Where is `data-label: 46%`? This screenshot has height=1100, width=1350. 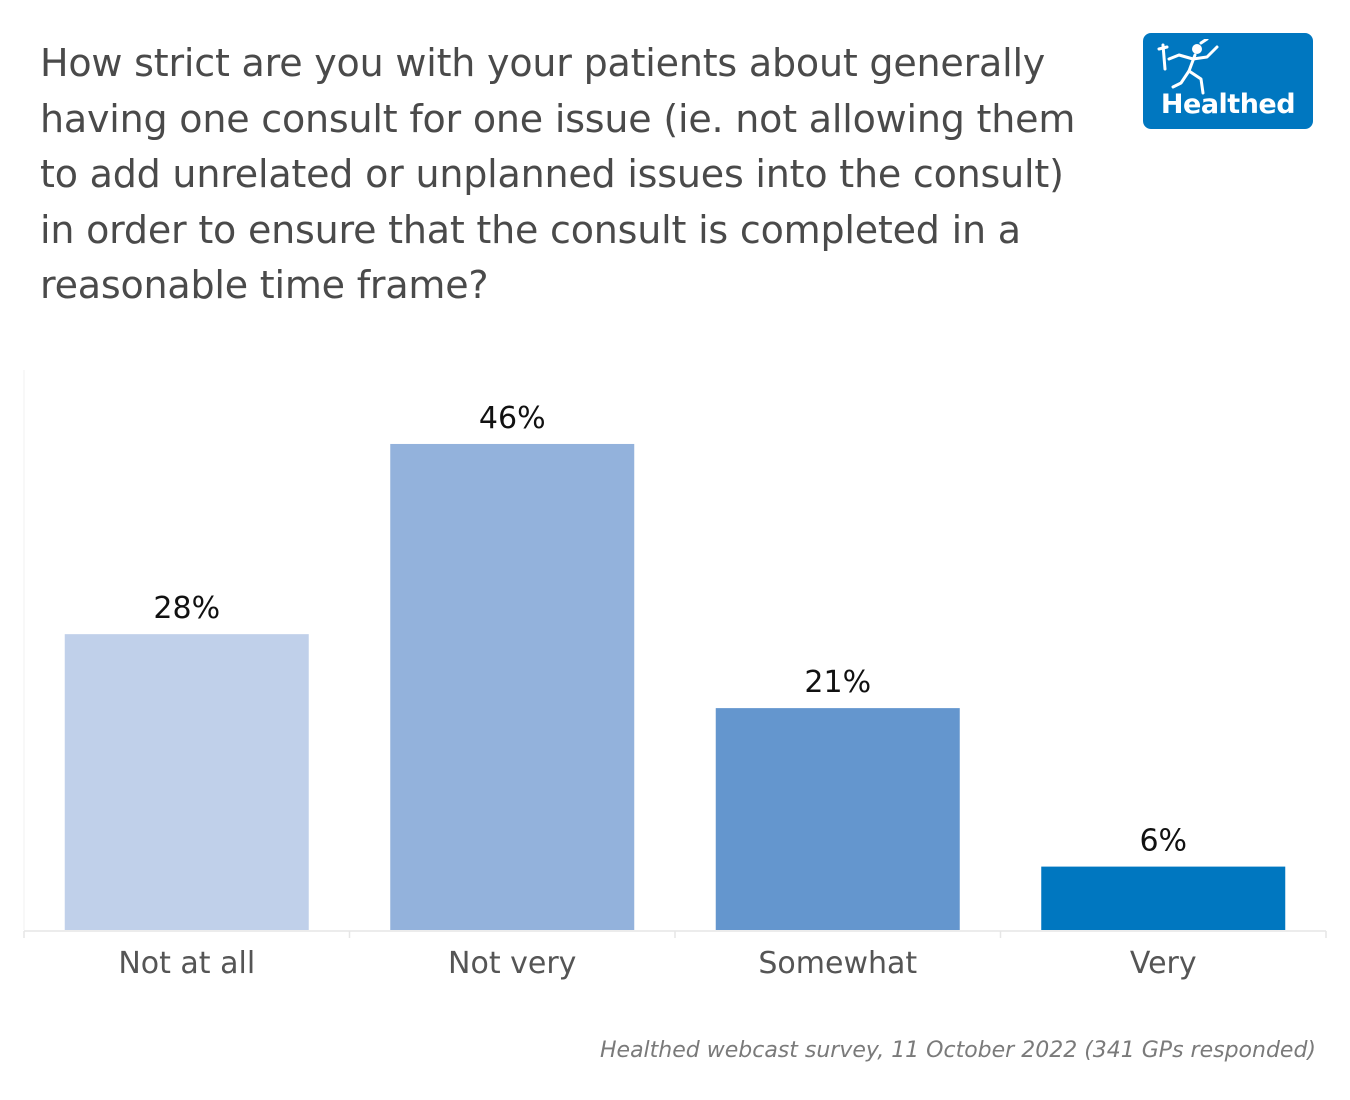
data-label: 46% is located at coordinates (512, 418).